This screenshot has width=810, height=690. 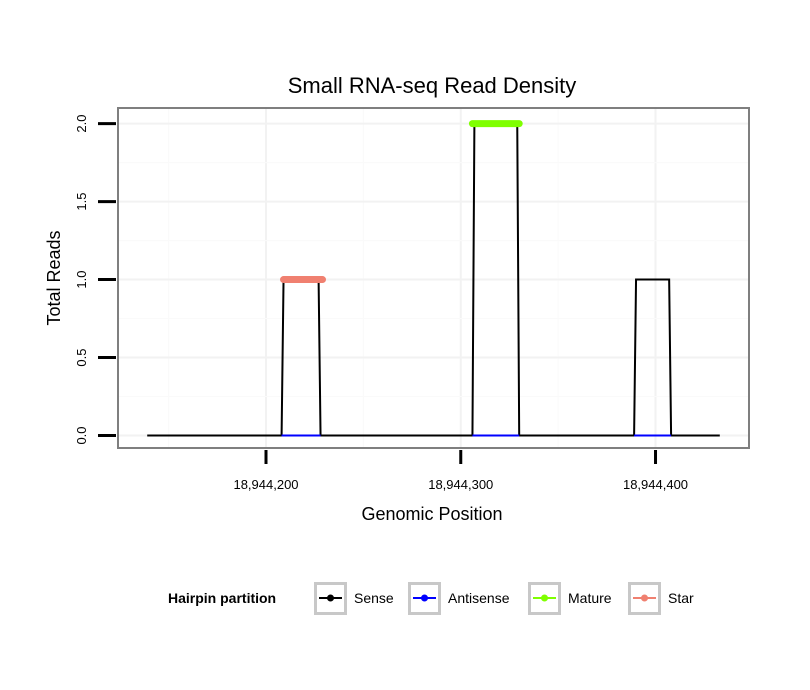 What do you see at coordinates (374, 598) in the screenshot?
I see `legend-label-sense: Sense` at bounding box center [374, 598].